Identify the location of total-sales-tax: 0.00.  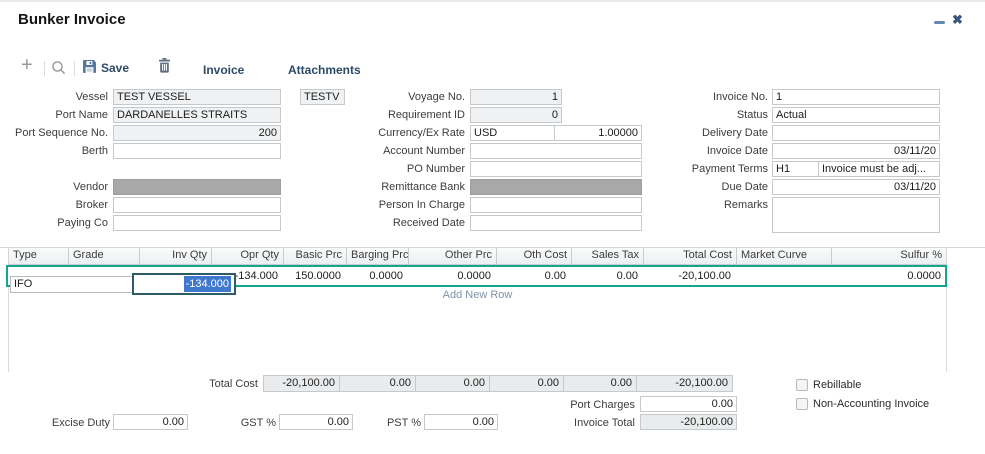
(600, 383).